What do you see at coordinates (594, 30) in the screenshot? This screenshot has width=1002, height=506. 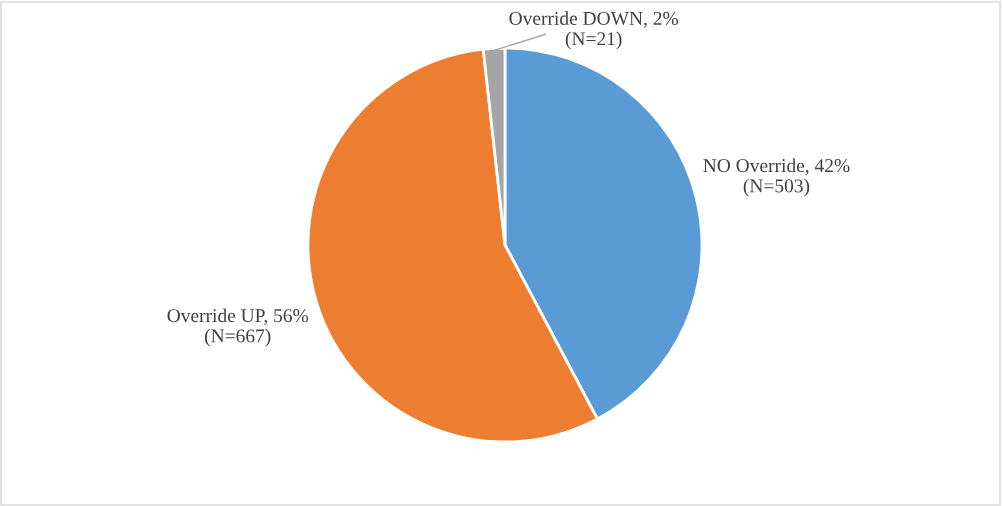 I see `slice-label: Override DOWN, 2% (N=21)` at bounding box center [594, 30].